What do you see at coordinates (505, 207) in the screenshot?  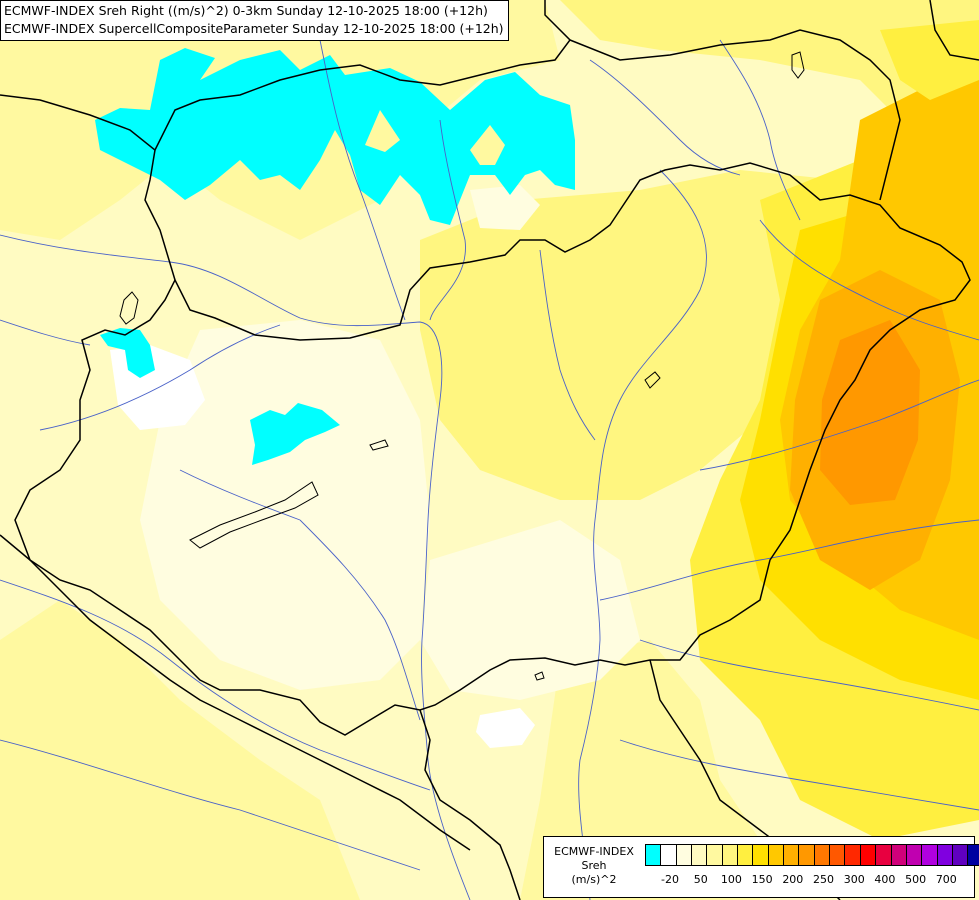 I see `field-patch-white-north` at bounding box center [505, 207].